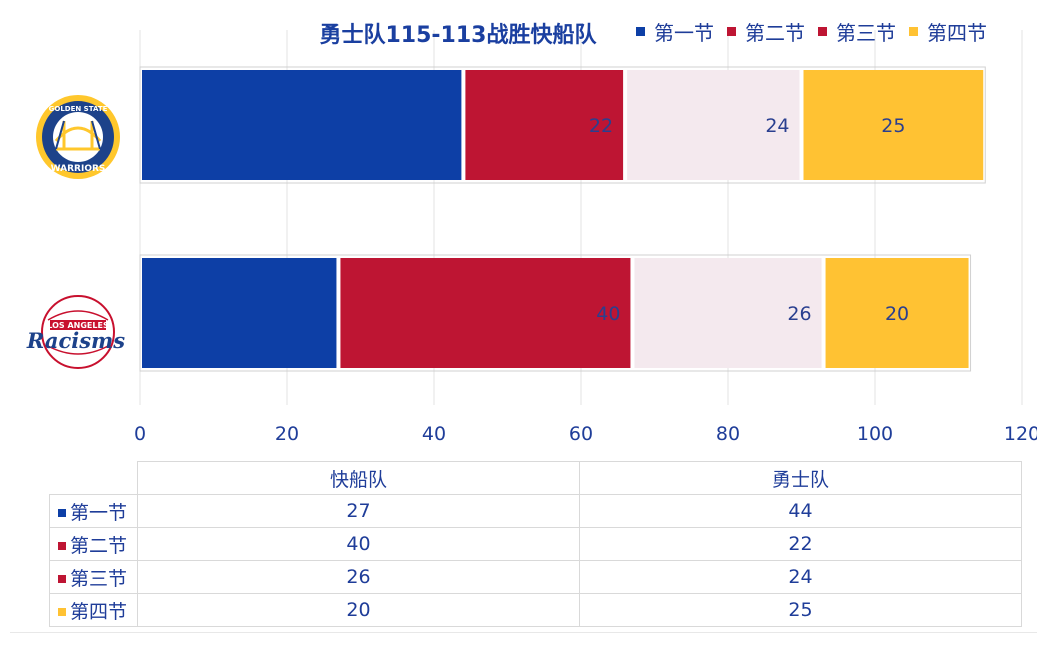  What do you see at coordinates (93, 478) in the screenshot?
I see `table-corner` at bounding box center [93, 478].